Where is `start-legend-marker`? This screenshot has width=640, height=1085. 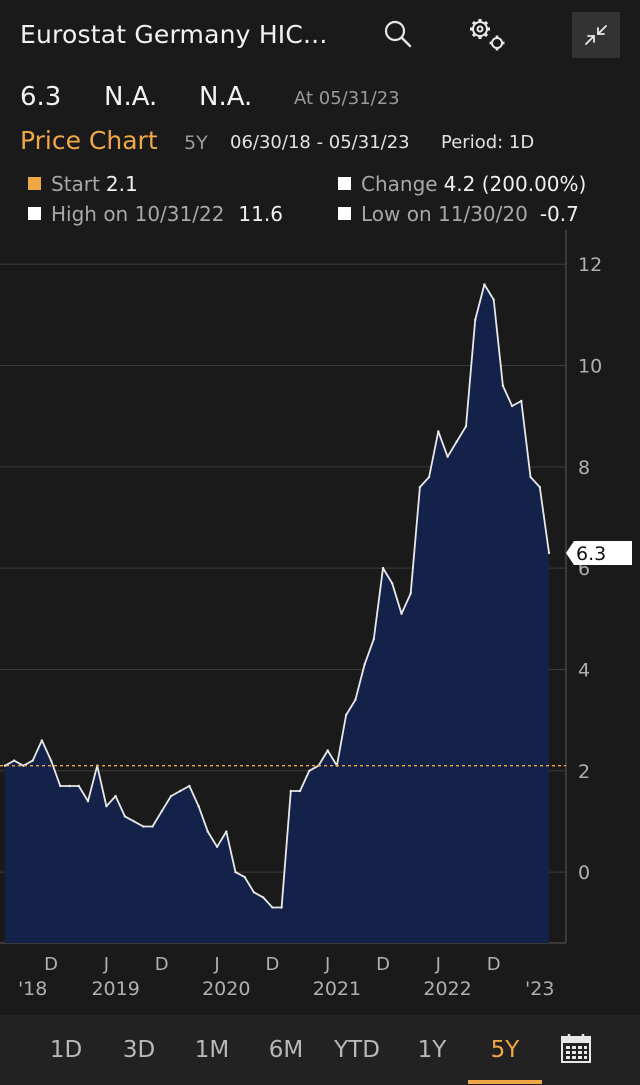 start-legend-marker is located at coordinates (34, 183).